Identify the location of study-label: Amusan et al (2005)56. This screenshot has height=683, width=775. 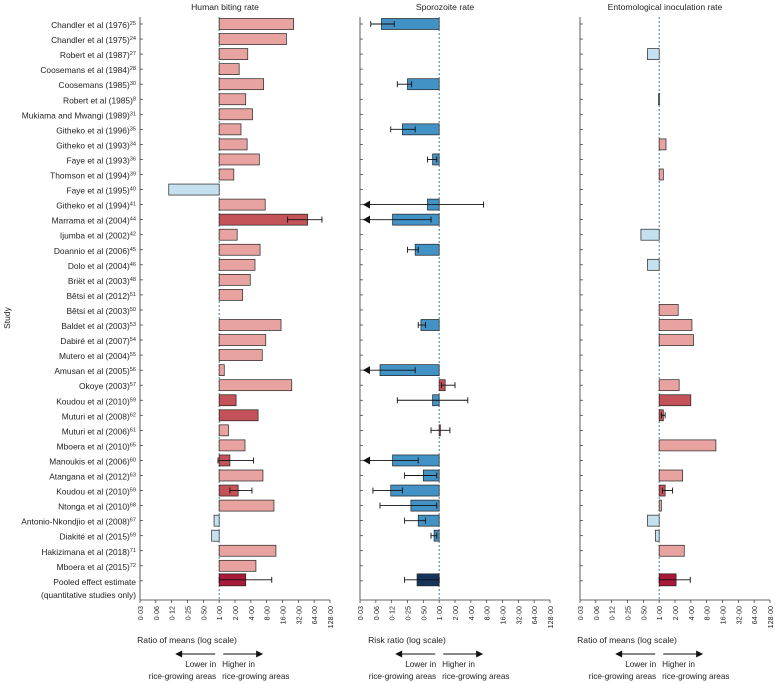
(95, 371).